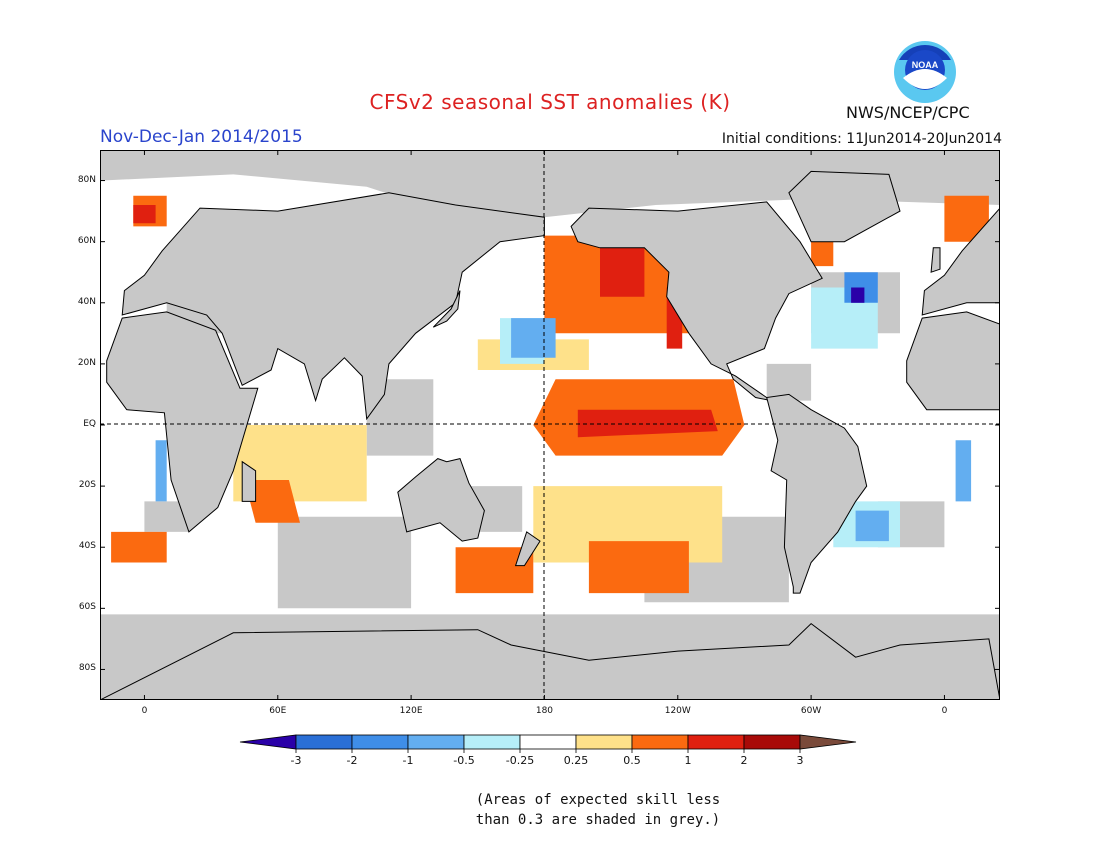 This screenshot has width=1100, height=850. What do you see at coordinates (908, 112) in the screenshot?
I see `agency-label: NWS/NCEP/CPC` at bounding box center [908, 112].